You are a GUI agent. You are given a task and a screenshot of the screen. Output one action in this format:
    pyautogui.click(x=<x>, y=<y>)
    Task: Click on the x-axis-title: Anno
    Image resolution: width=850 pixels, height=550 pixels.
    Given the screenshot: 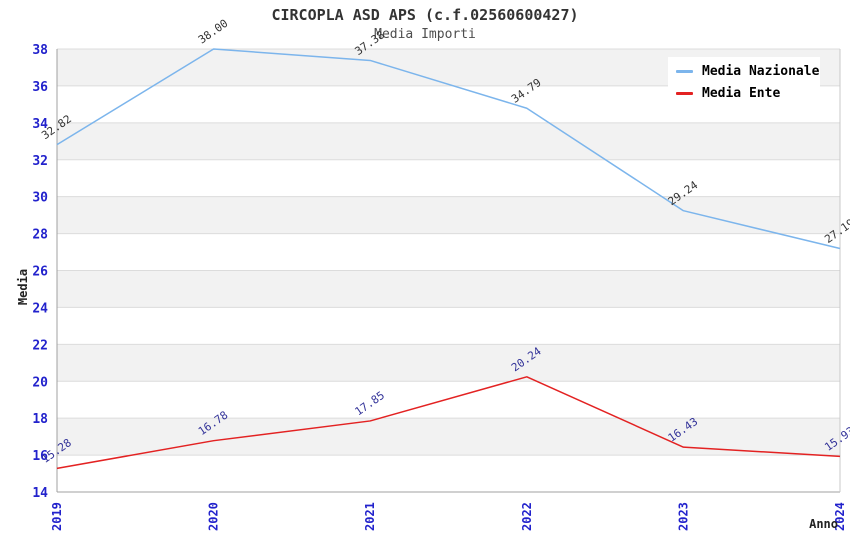 What is the action you would take?
    pyautogui.click(x=823, y=524)
    